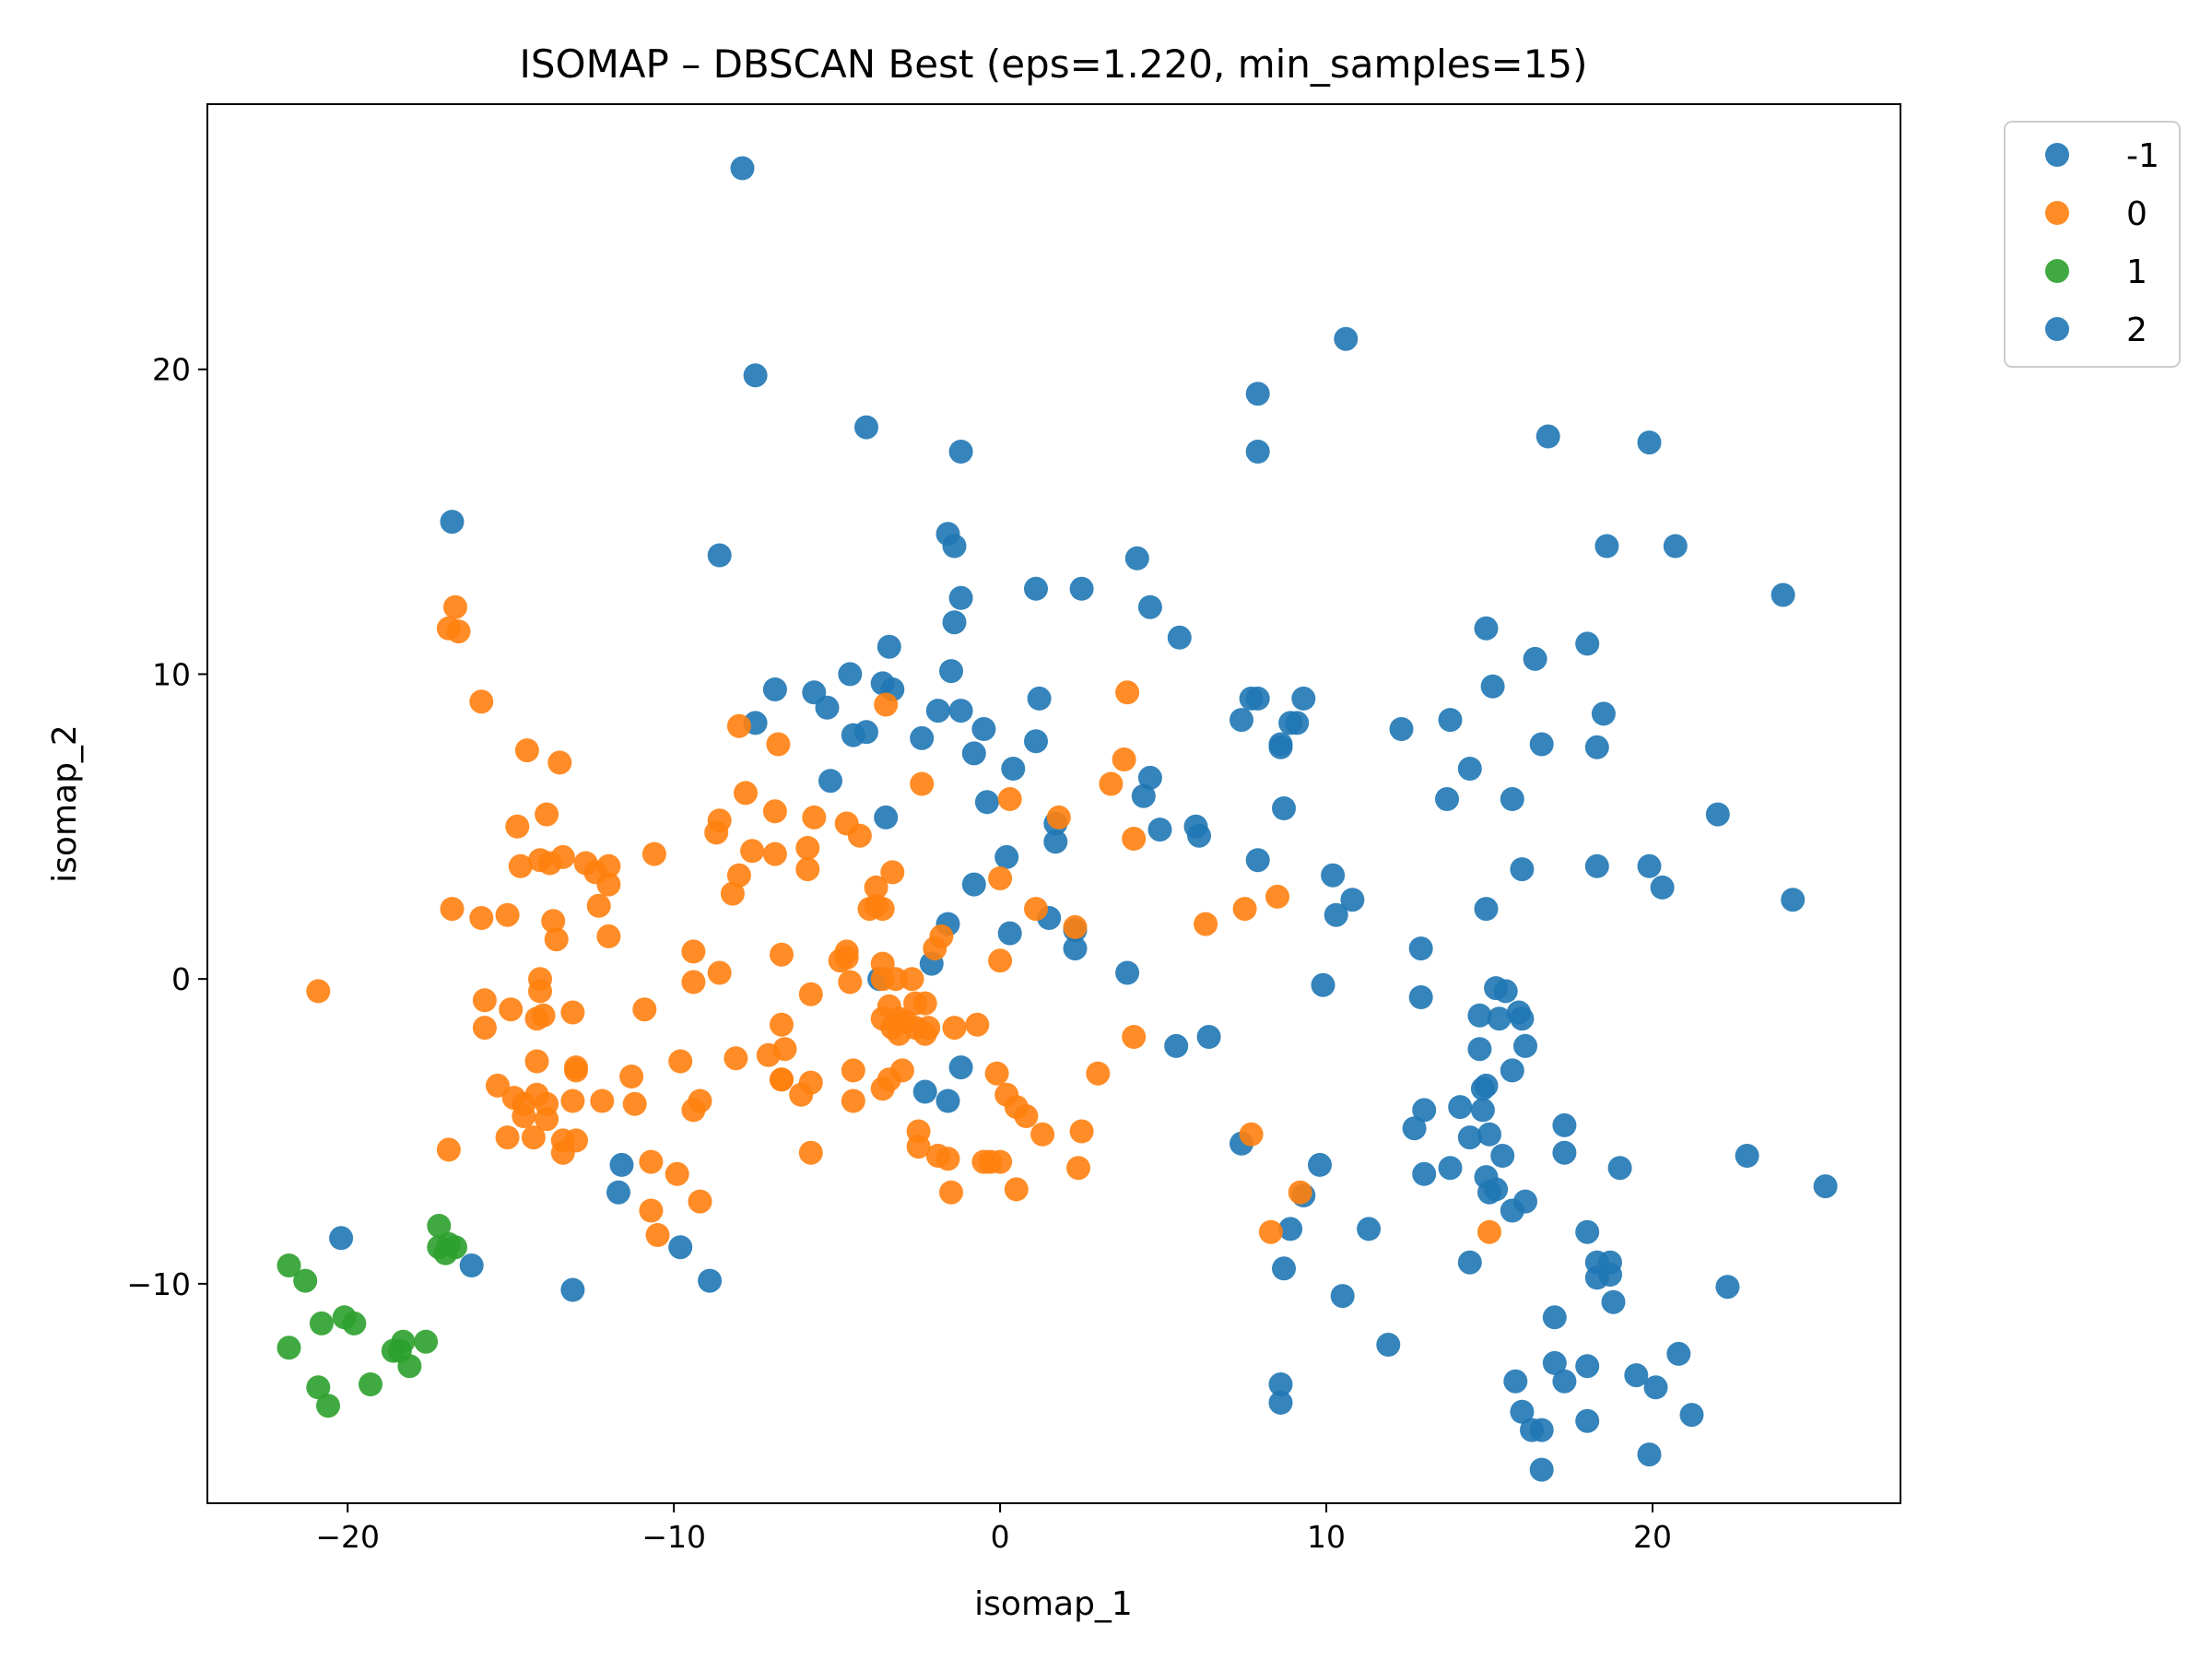 Image resolution: width=2212 pixels, height=1659 pixels. I want to click on legend-label: -1, so click(2142, 156).